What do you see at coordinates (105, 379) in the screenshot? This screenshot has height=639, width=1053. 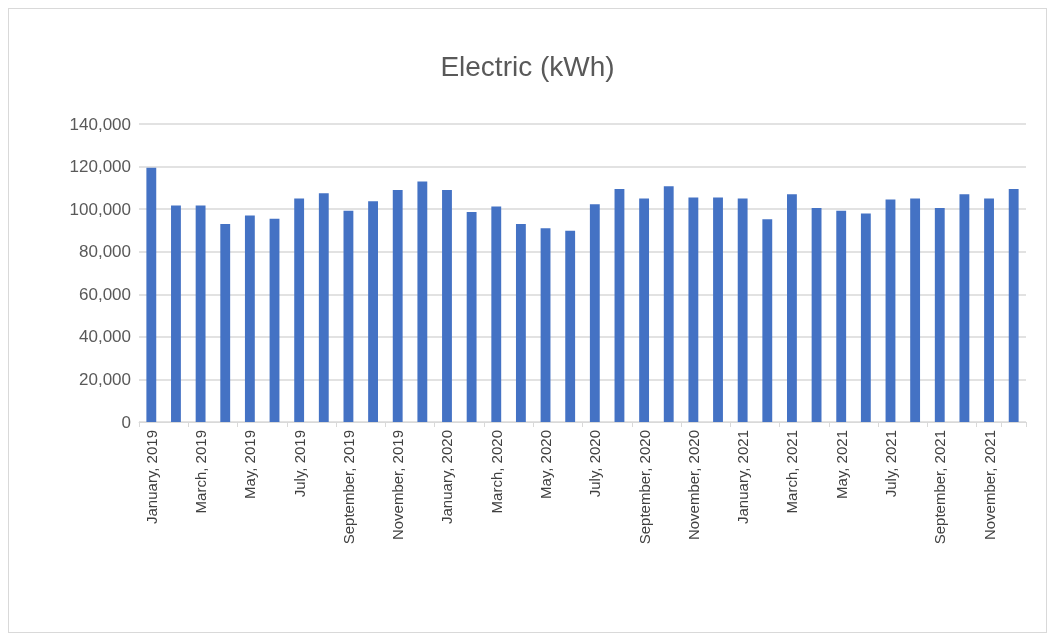 I see `y-tick-label: 20,000` at bounding box center [105, 379].